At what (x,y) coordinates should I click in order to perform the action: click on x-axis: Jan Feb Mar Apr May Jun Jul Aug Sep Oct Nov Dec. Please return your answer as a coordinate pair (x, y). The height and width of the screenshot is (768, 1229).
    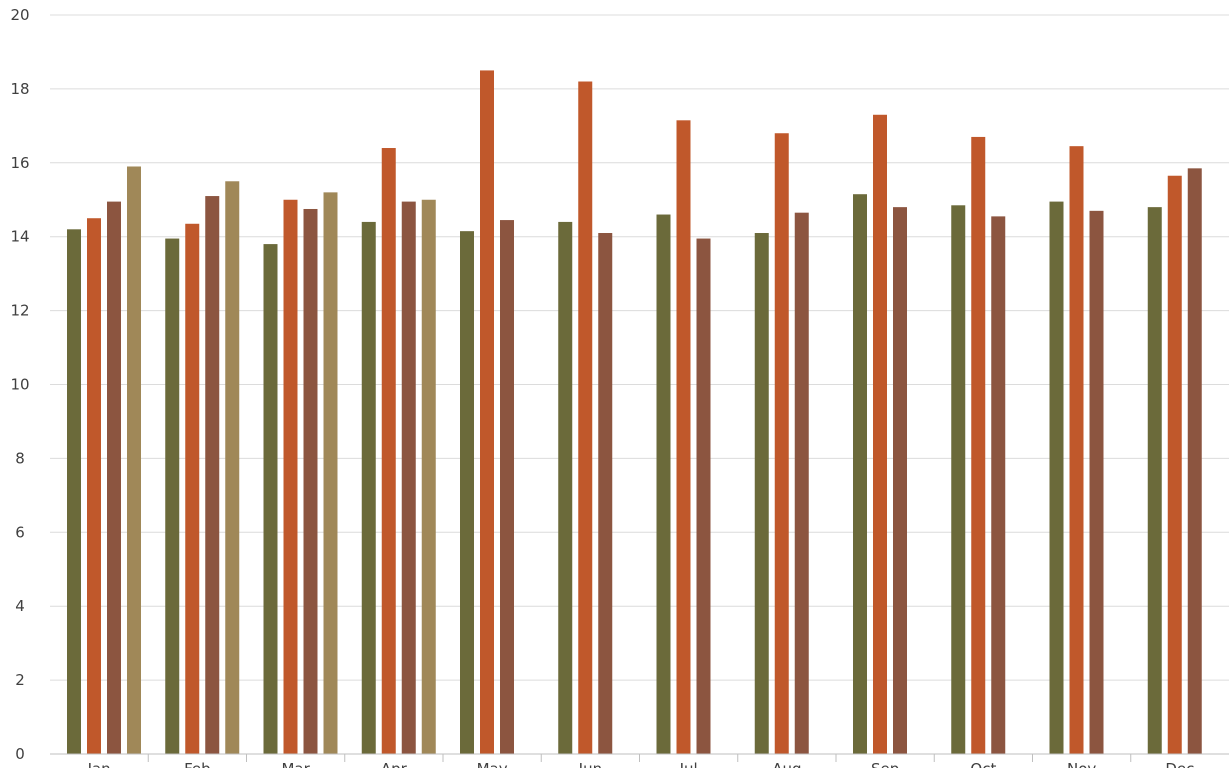
    Looking at the image, I should click on (639, 760).